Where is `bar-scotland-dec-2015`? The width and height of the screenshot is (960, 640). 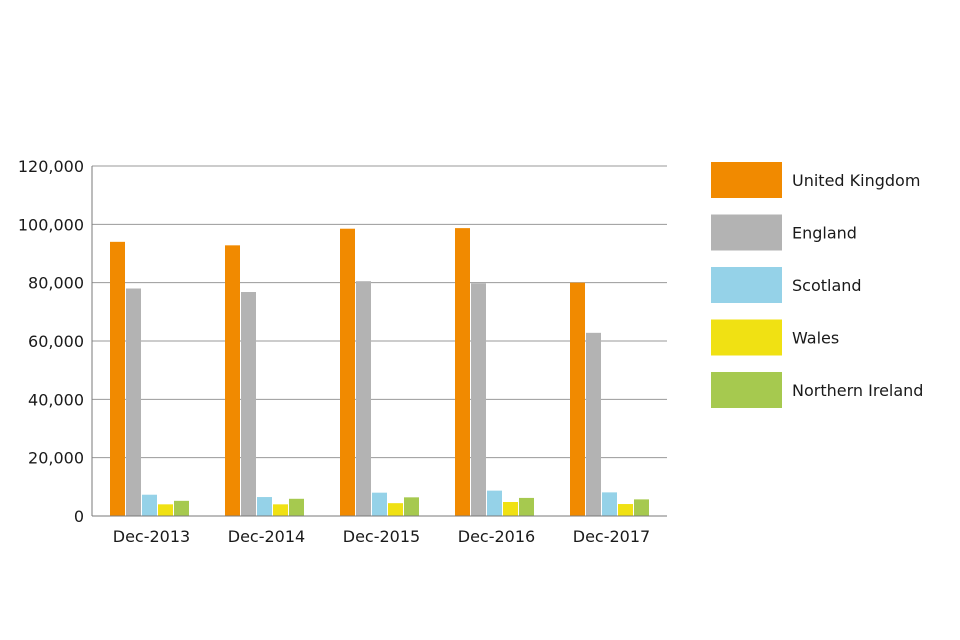 bar-scotland-dec-2015 is located at coordinates (379, 504).